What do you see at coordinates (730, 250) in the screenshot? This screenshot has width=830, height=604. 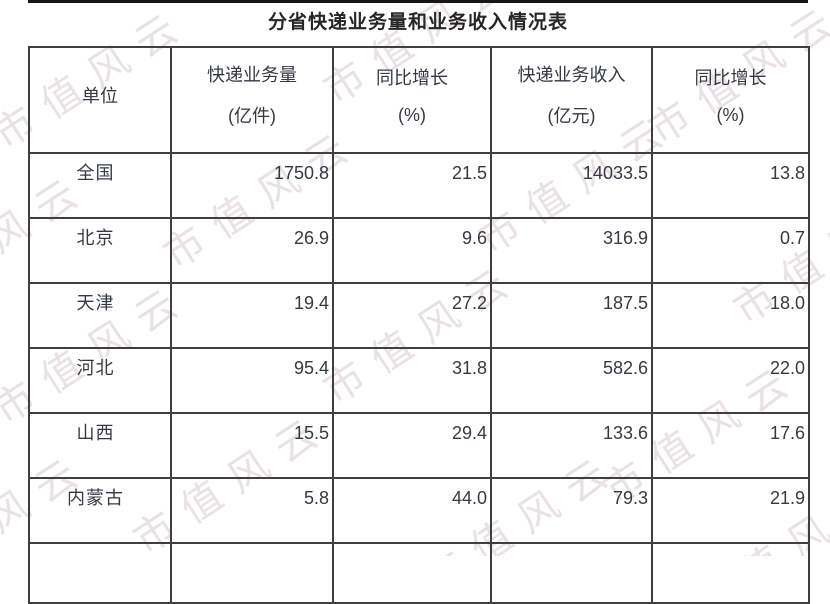 I see `value-cell: 0.7` at bounding box center [730, 250].